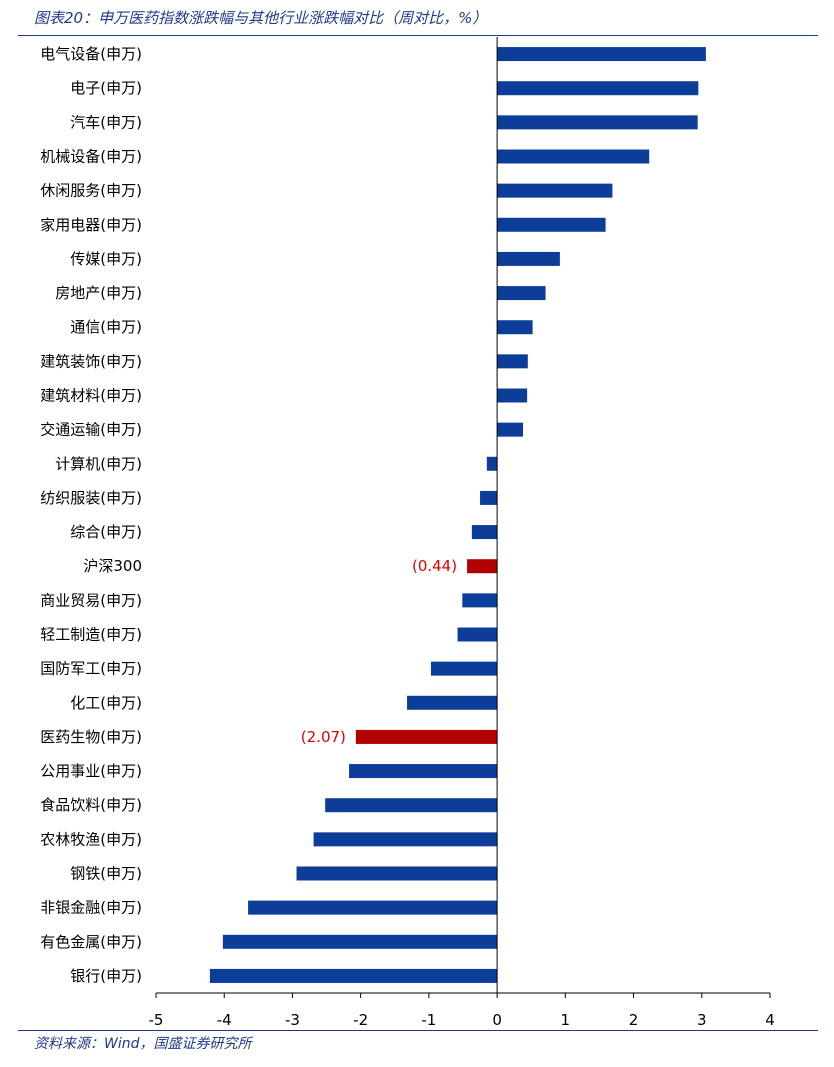 The height and width of the screenshot is (1067, 834). I want to click on category-label: 有色金属(申万), so click(91, 942).